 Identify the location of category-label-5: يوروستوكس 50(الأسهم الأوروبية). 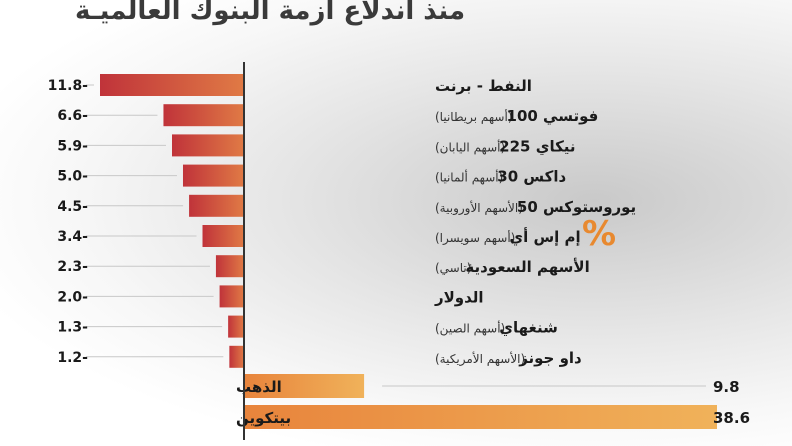
(535, 207).